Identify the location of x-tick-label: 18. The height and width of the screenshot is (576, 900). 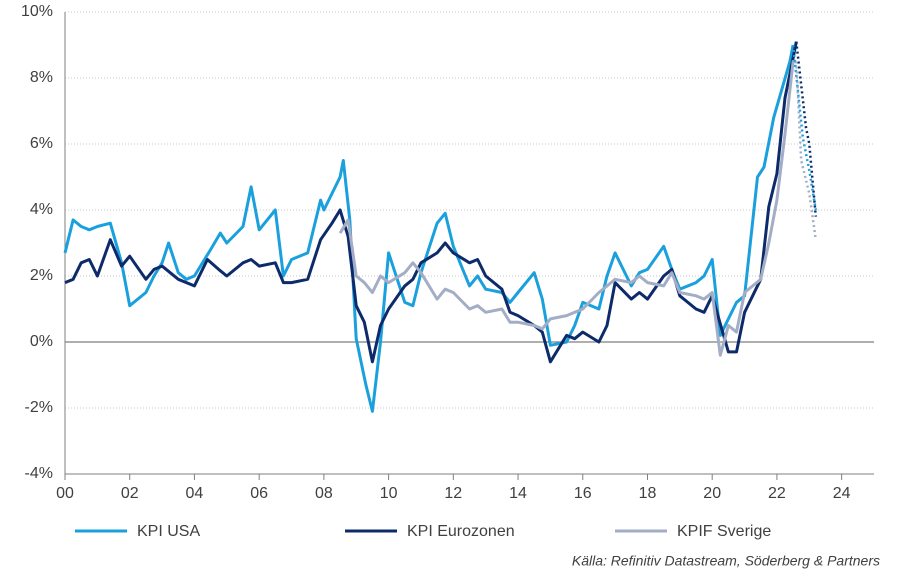
(648, 493).